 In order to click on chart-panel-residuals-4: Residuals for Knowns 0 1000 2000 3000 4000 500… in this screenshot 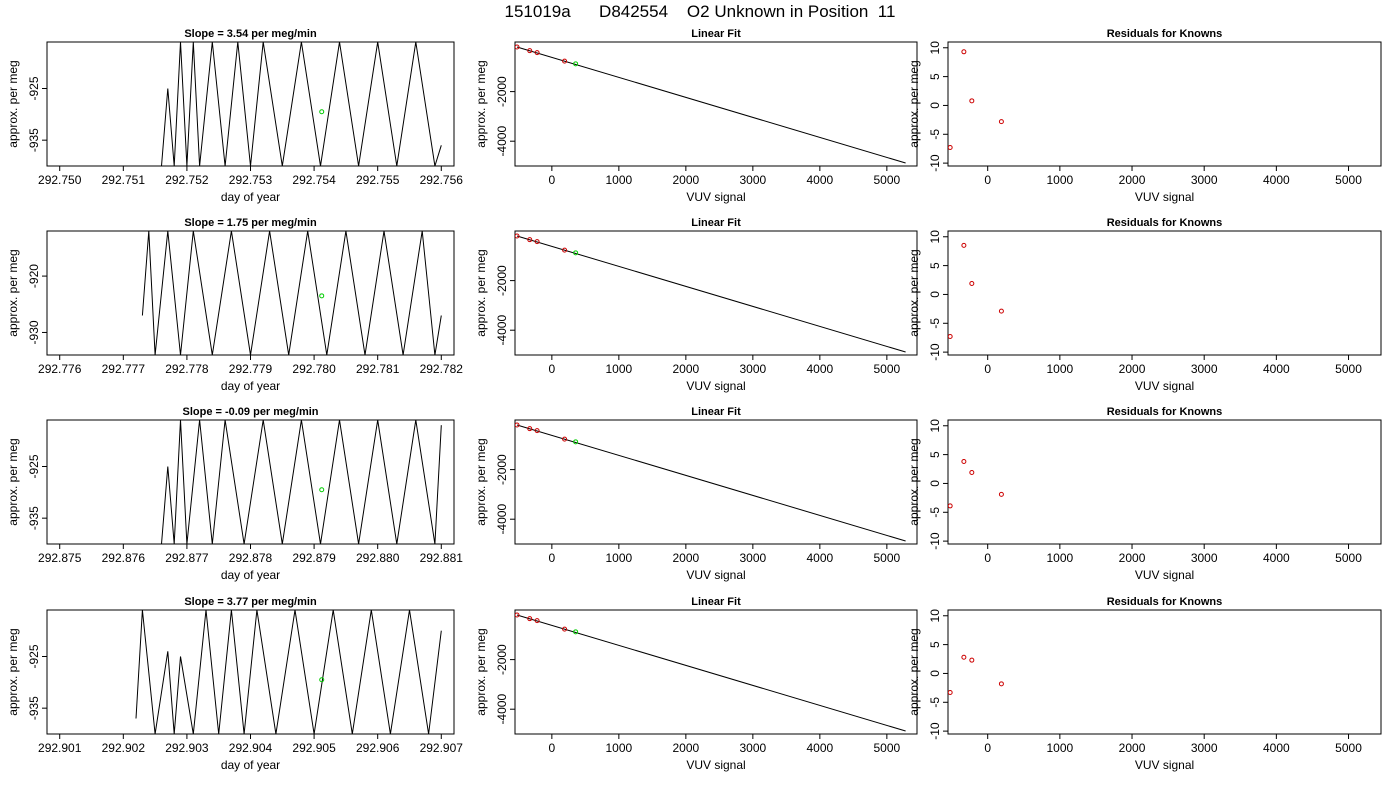, I will do `click(1144, 684)`.